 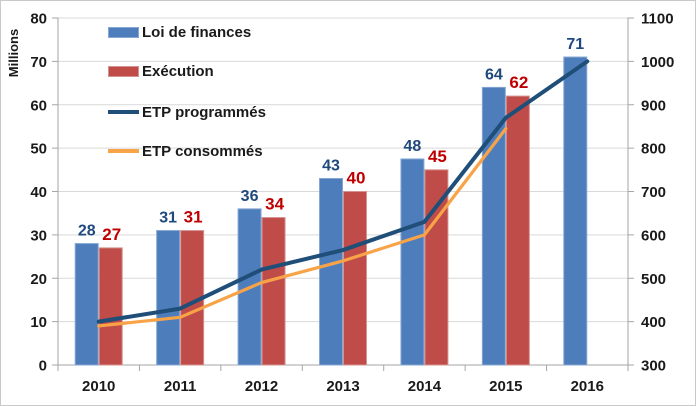 What do you see at coordinates (274, 204) in the screenshot?
I see `bar-data-label: 34` at bounding box center [274, 204].